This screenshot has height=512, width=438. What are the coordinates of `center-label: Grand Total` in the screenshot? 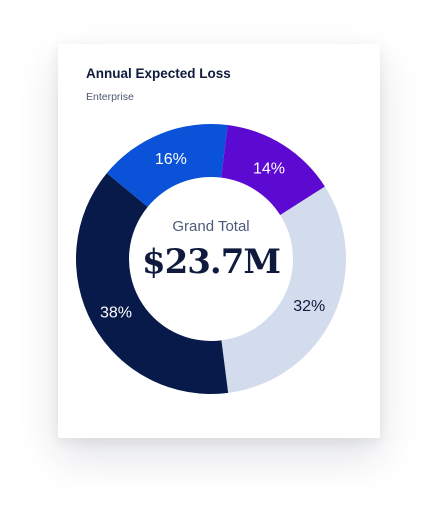 It's located at (210, 226).